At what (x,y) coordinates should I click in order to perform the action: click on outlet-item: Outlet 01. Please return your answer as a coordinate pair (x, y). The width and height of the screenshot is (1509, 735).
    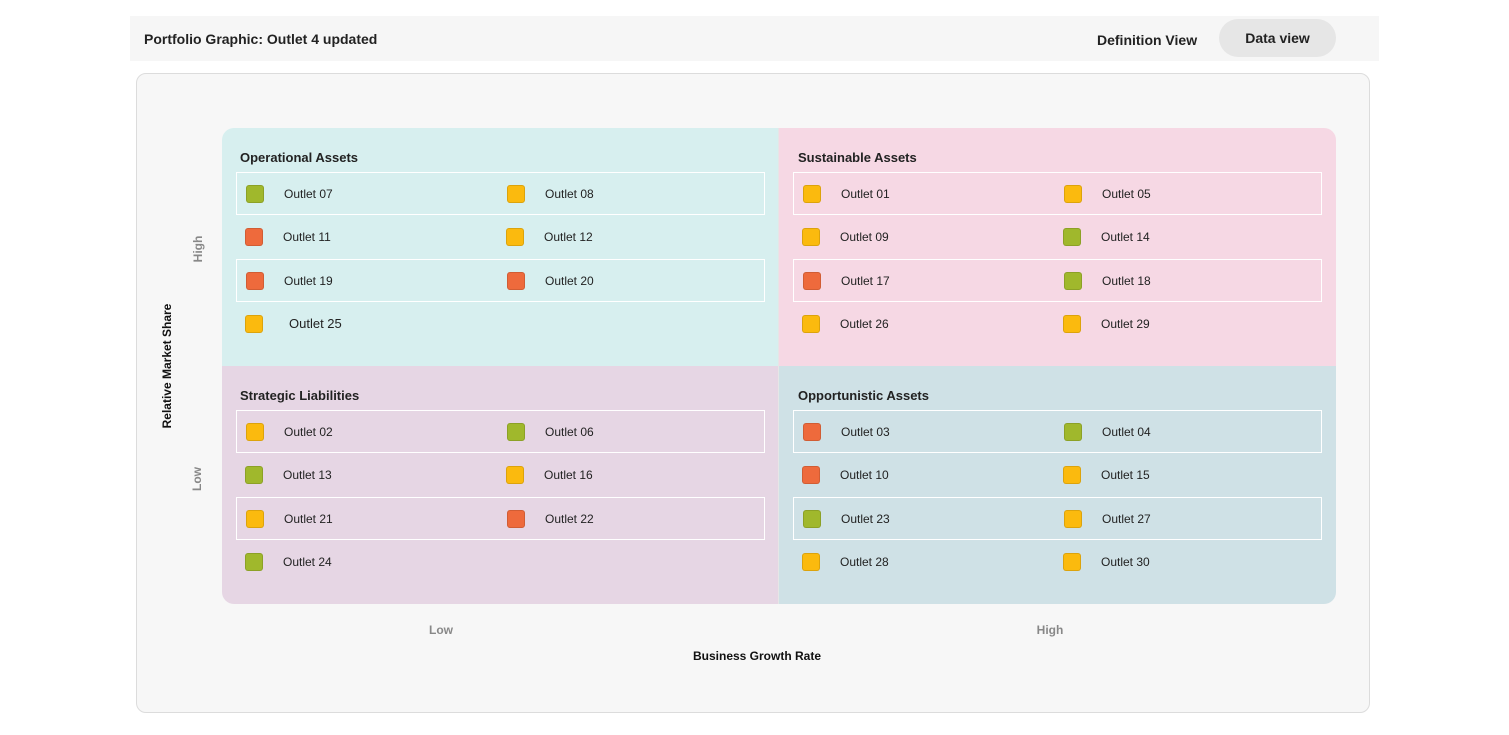
    Looking at the image, I should click on (846, 193).